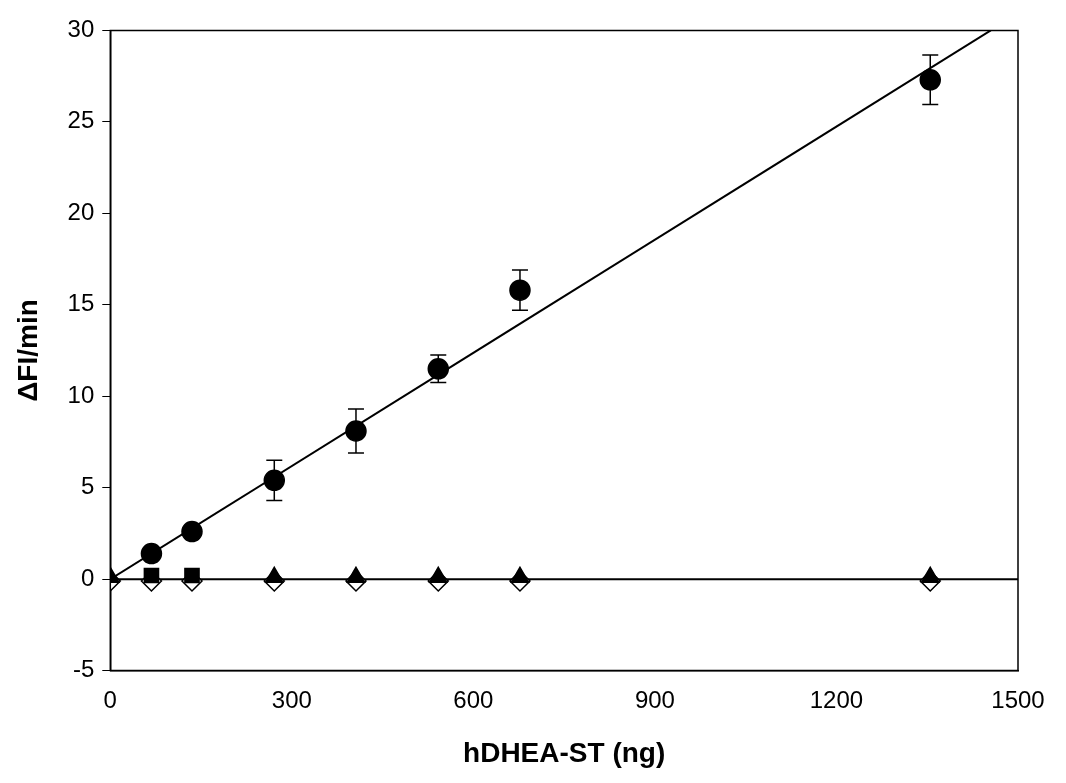  Describe the element at coordinates (110, 699) in the screenshot. I see `x-tick-label: 0` at that location.